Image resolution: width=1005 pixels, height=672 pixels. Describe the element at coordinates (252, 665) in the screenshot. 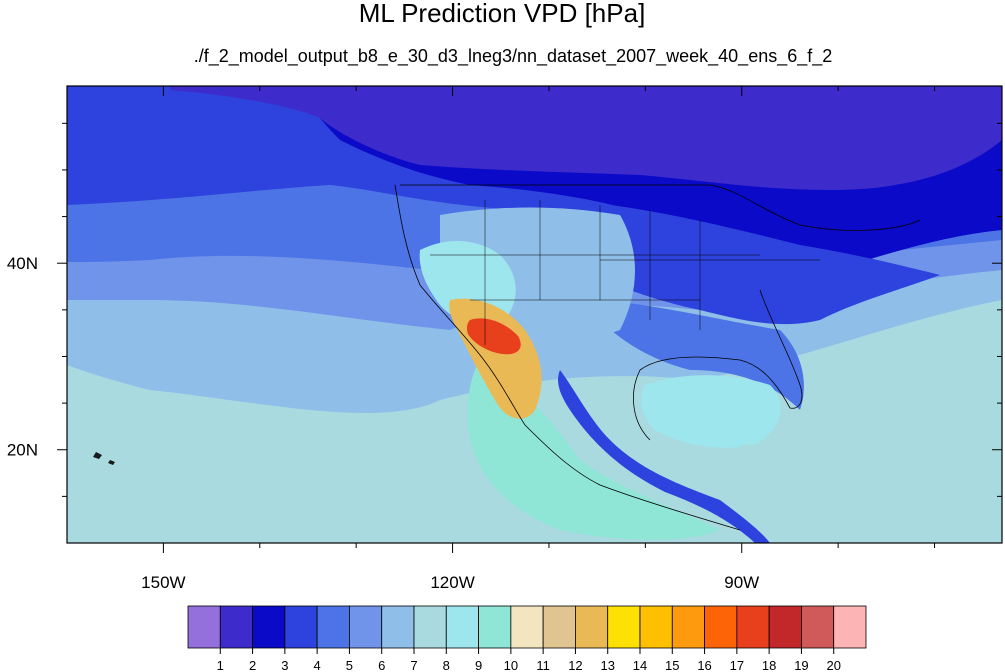

I see `colorbar-label: 2` at that location.